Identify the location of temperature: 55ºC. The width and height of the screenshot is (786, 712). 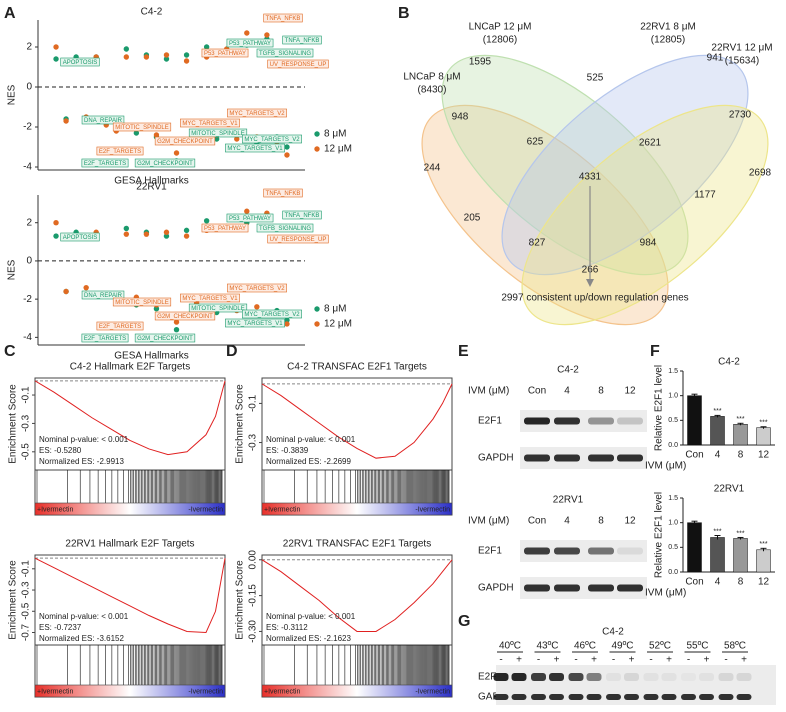
(698, 646).